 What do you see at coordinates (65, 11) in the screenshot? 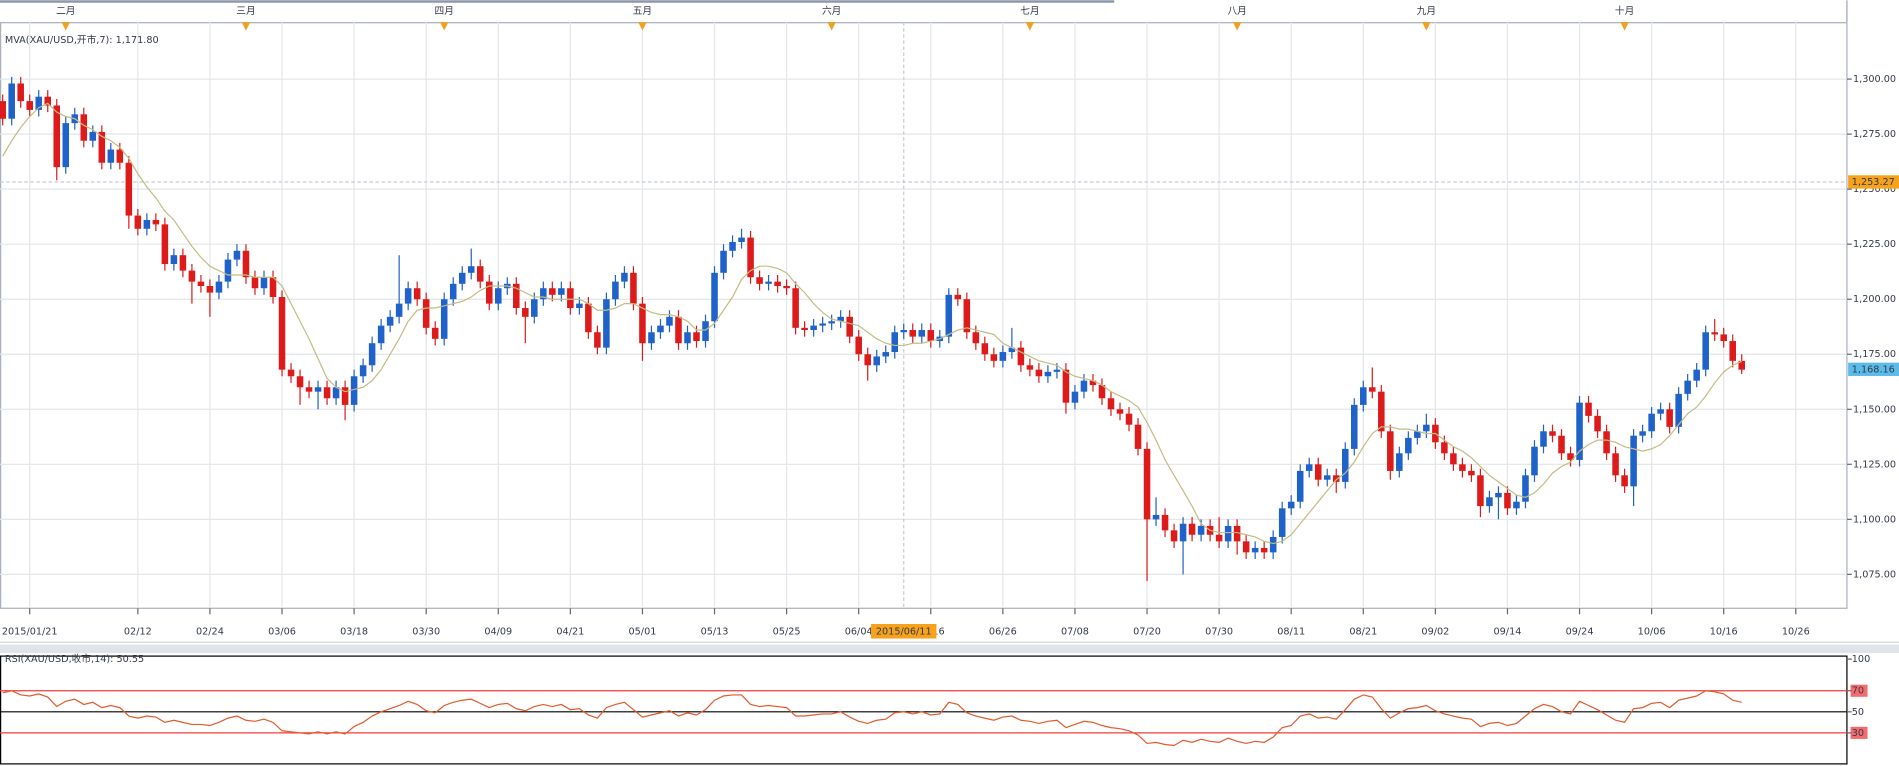
I see `month-label: 二月` at bounding box center [65, 11].